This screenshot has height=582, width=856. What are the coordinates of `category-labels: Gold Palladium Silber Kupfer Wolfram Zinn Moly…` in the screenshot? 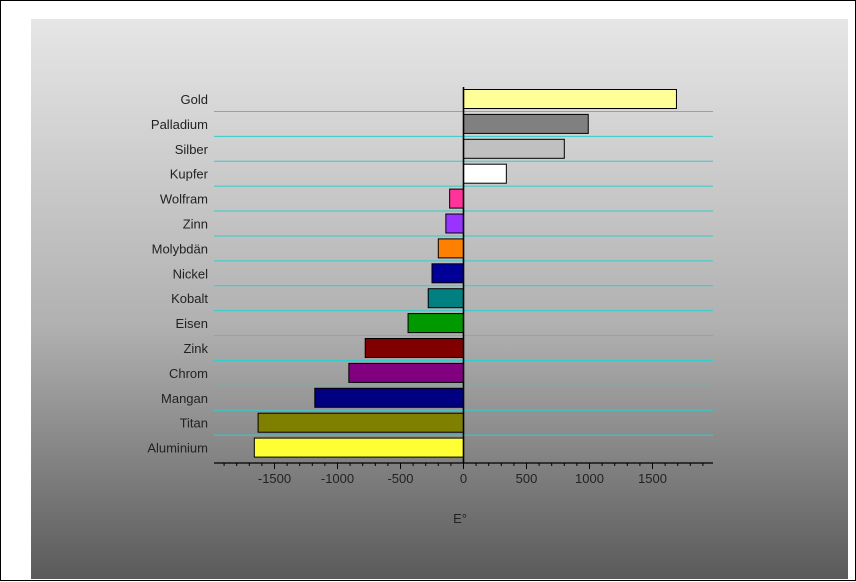 It's located at (177, 274).